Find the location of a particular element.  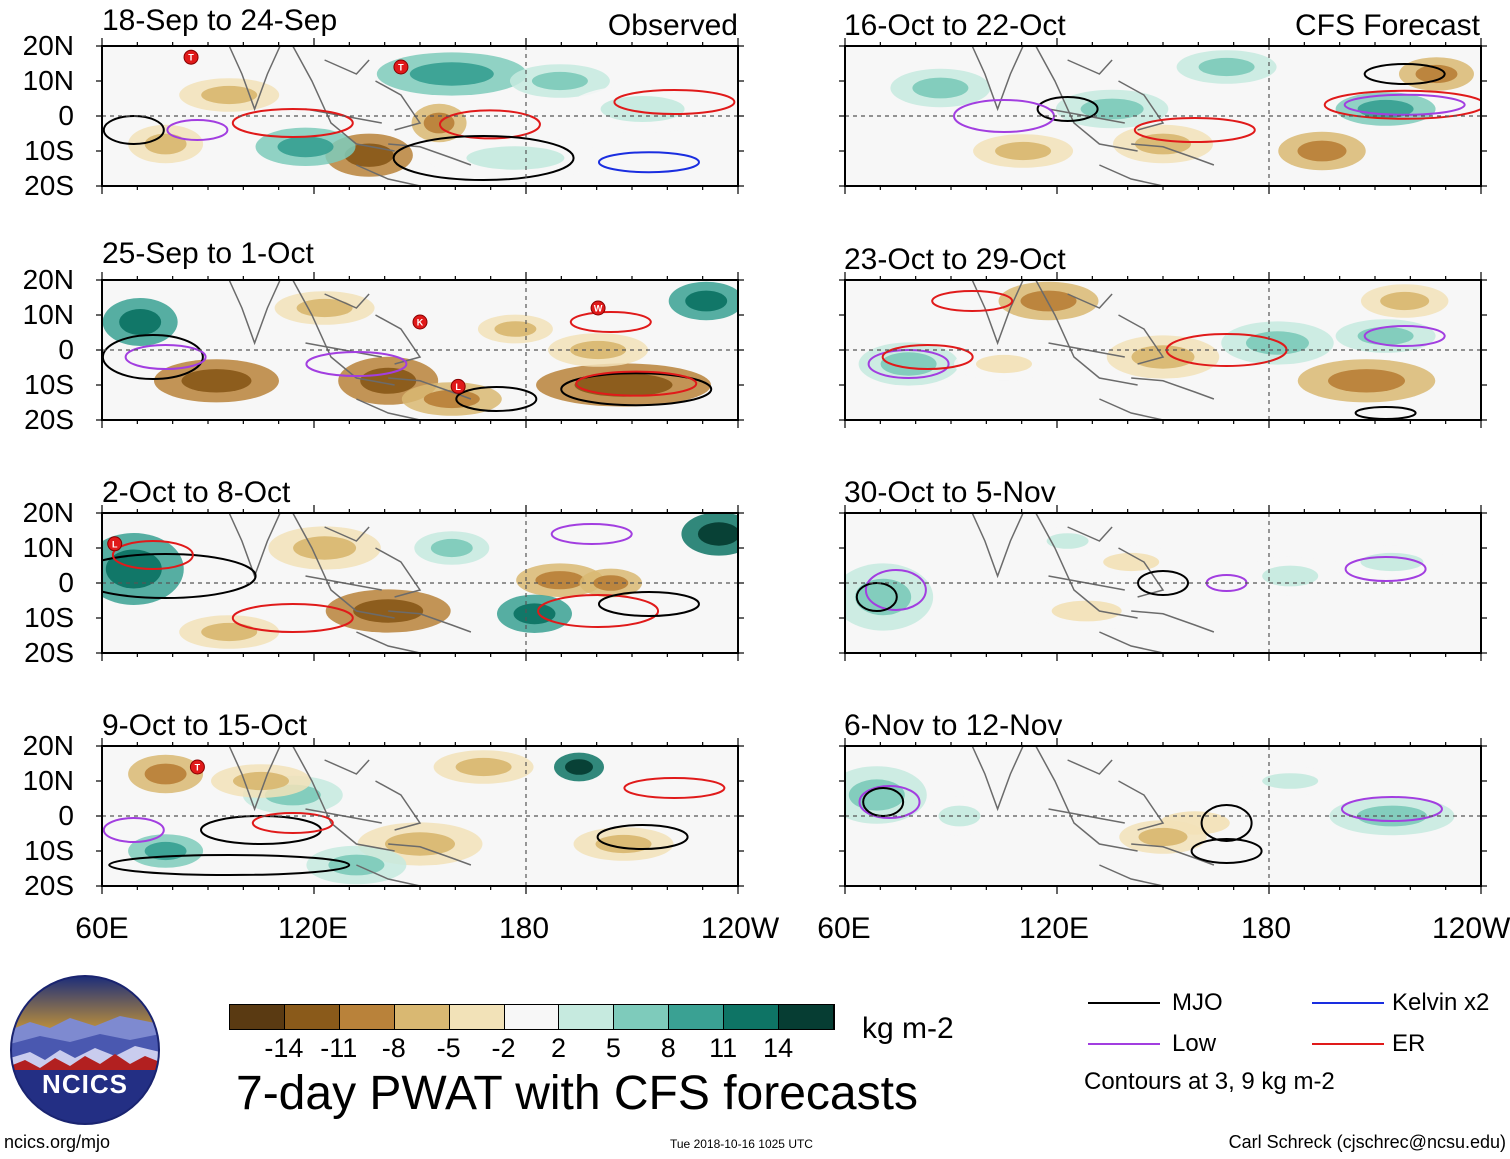

colorbar-tick: 8 is located at coordinates (668, 1048).